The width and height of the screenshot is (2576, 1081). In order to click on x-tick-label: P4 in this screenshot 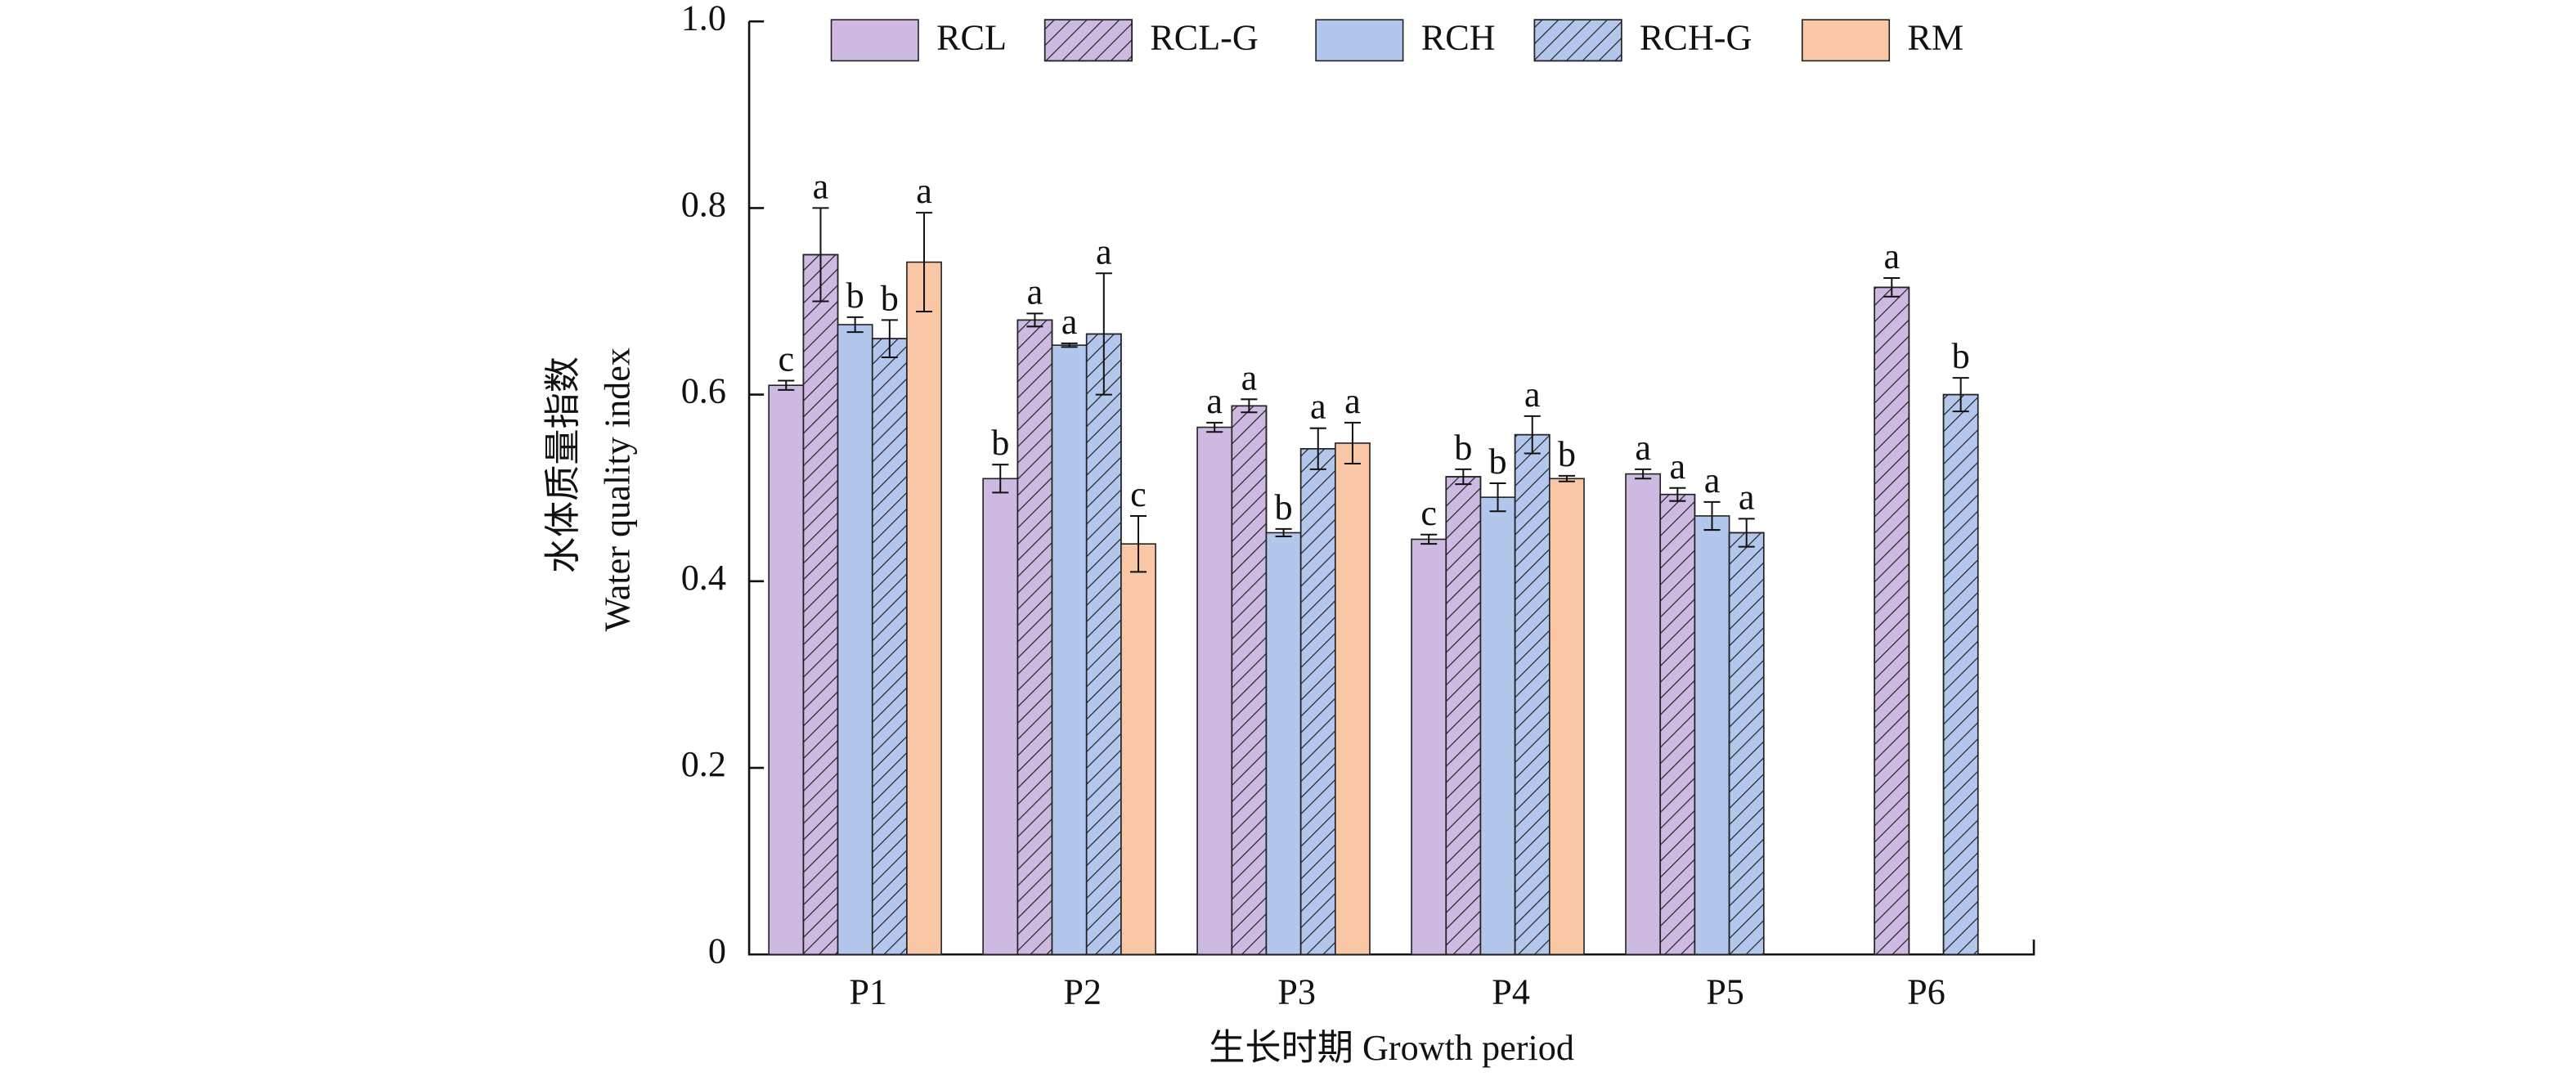, I will do `click(1511, 992)`.